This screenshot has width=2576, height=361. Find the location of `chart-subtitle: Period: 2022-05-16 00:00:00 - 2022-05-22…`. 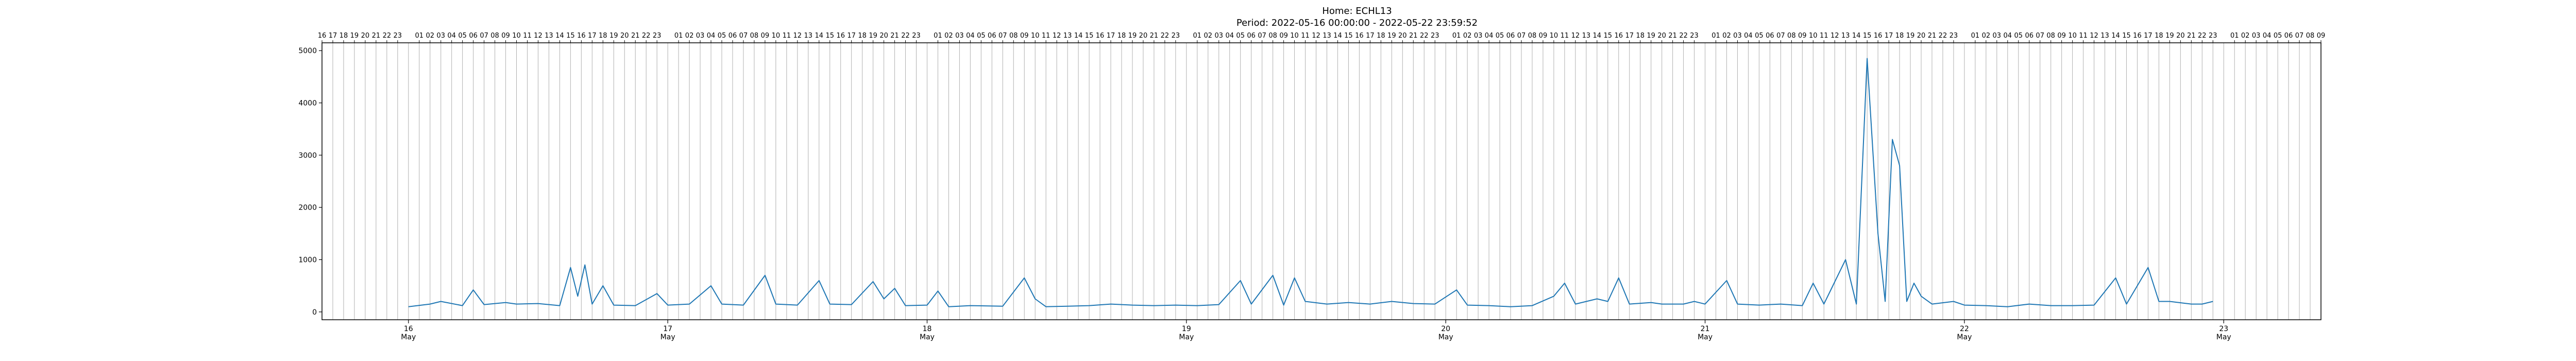

chart-subtitle: Period: 2022-05-16 00:00:00 - 2022-05-22… is located at coordinates (1357, 23).